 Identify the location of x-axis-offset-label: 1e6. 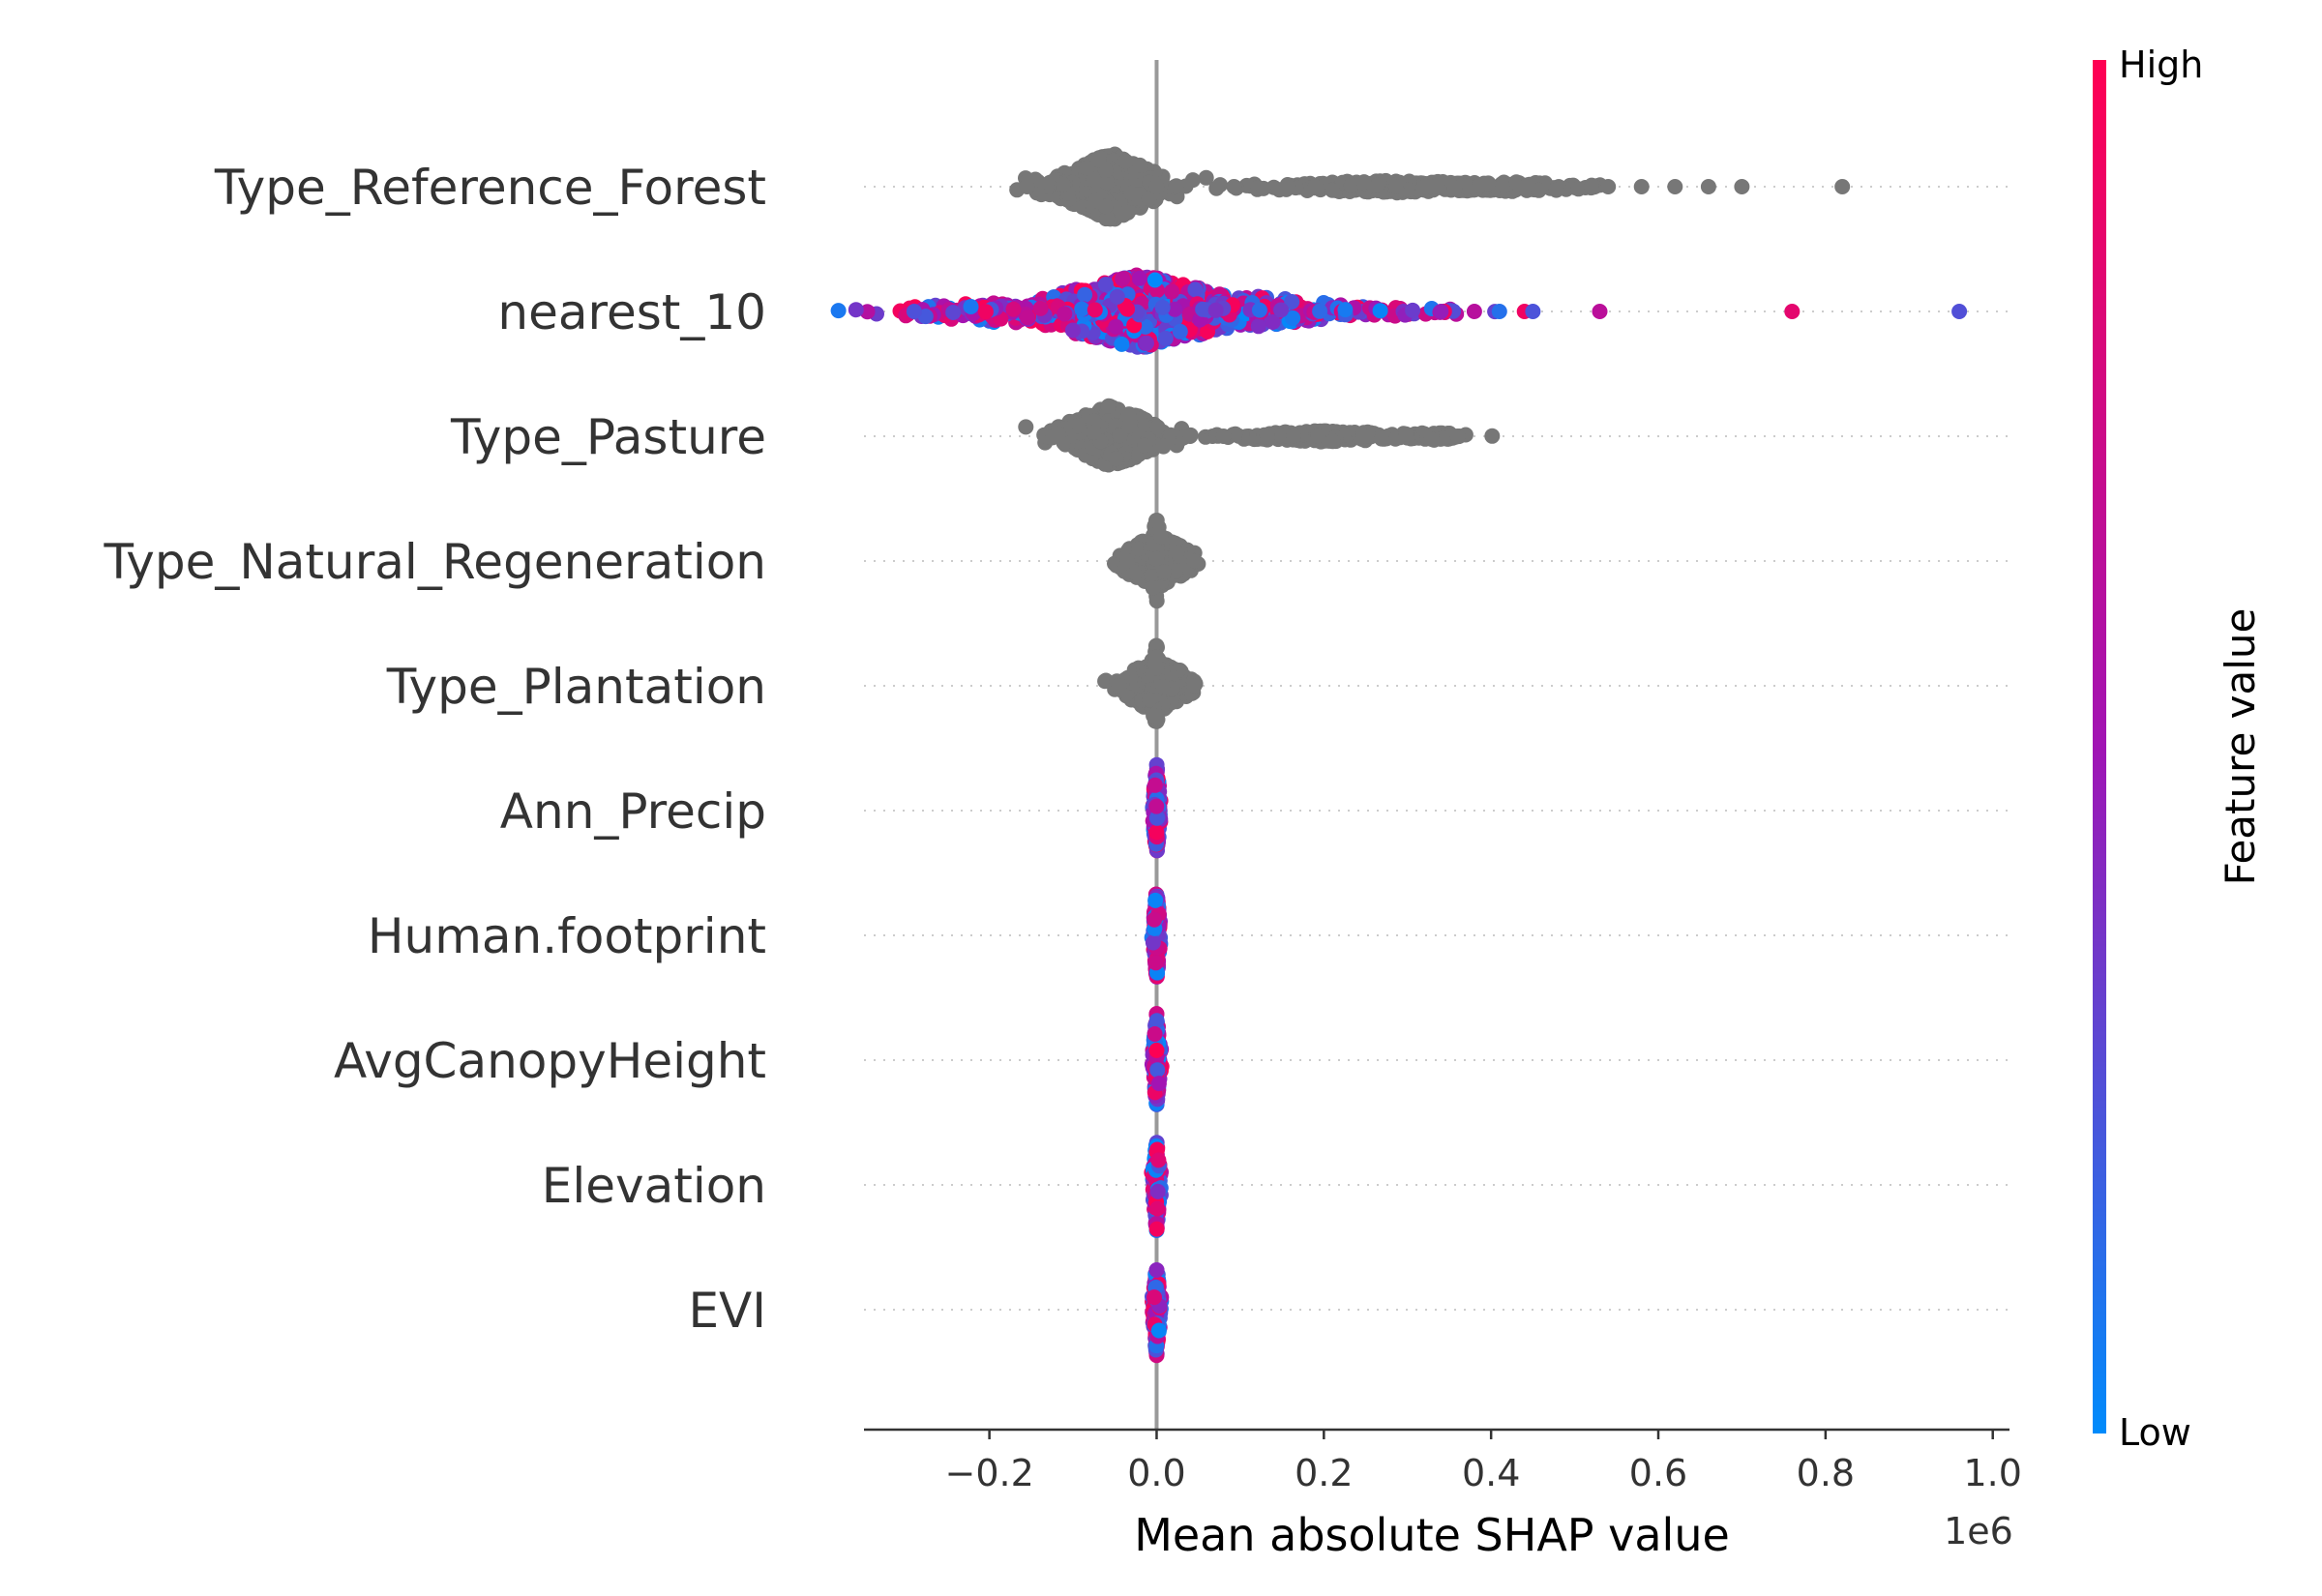
(1978, 1531).